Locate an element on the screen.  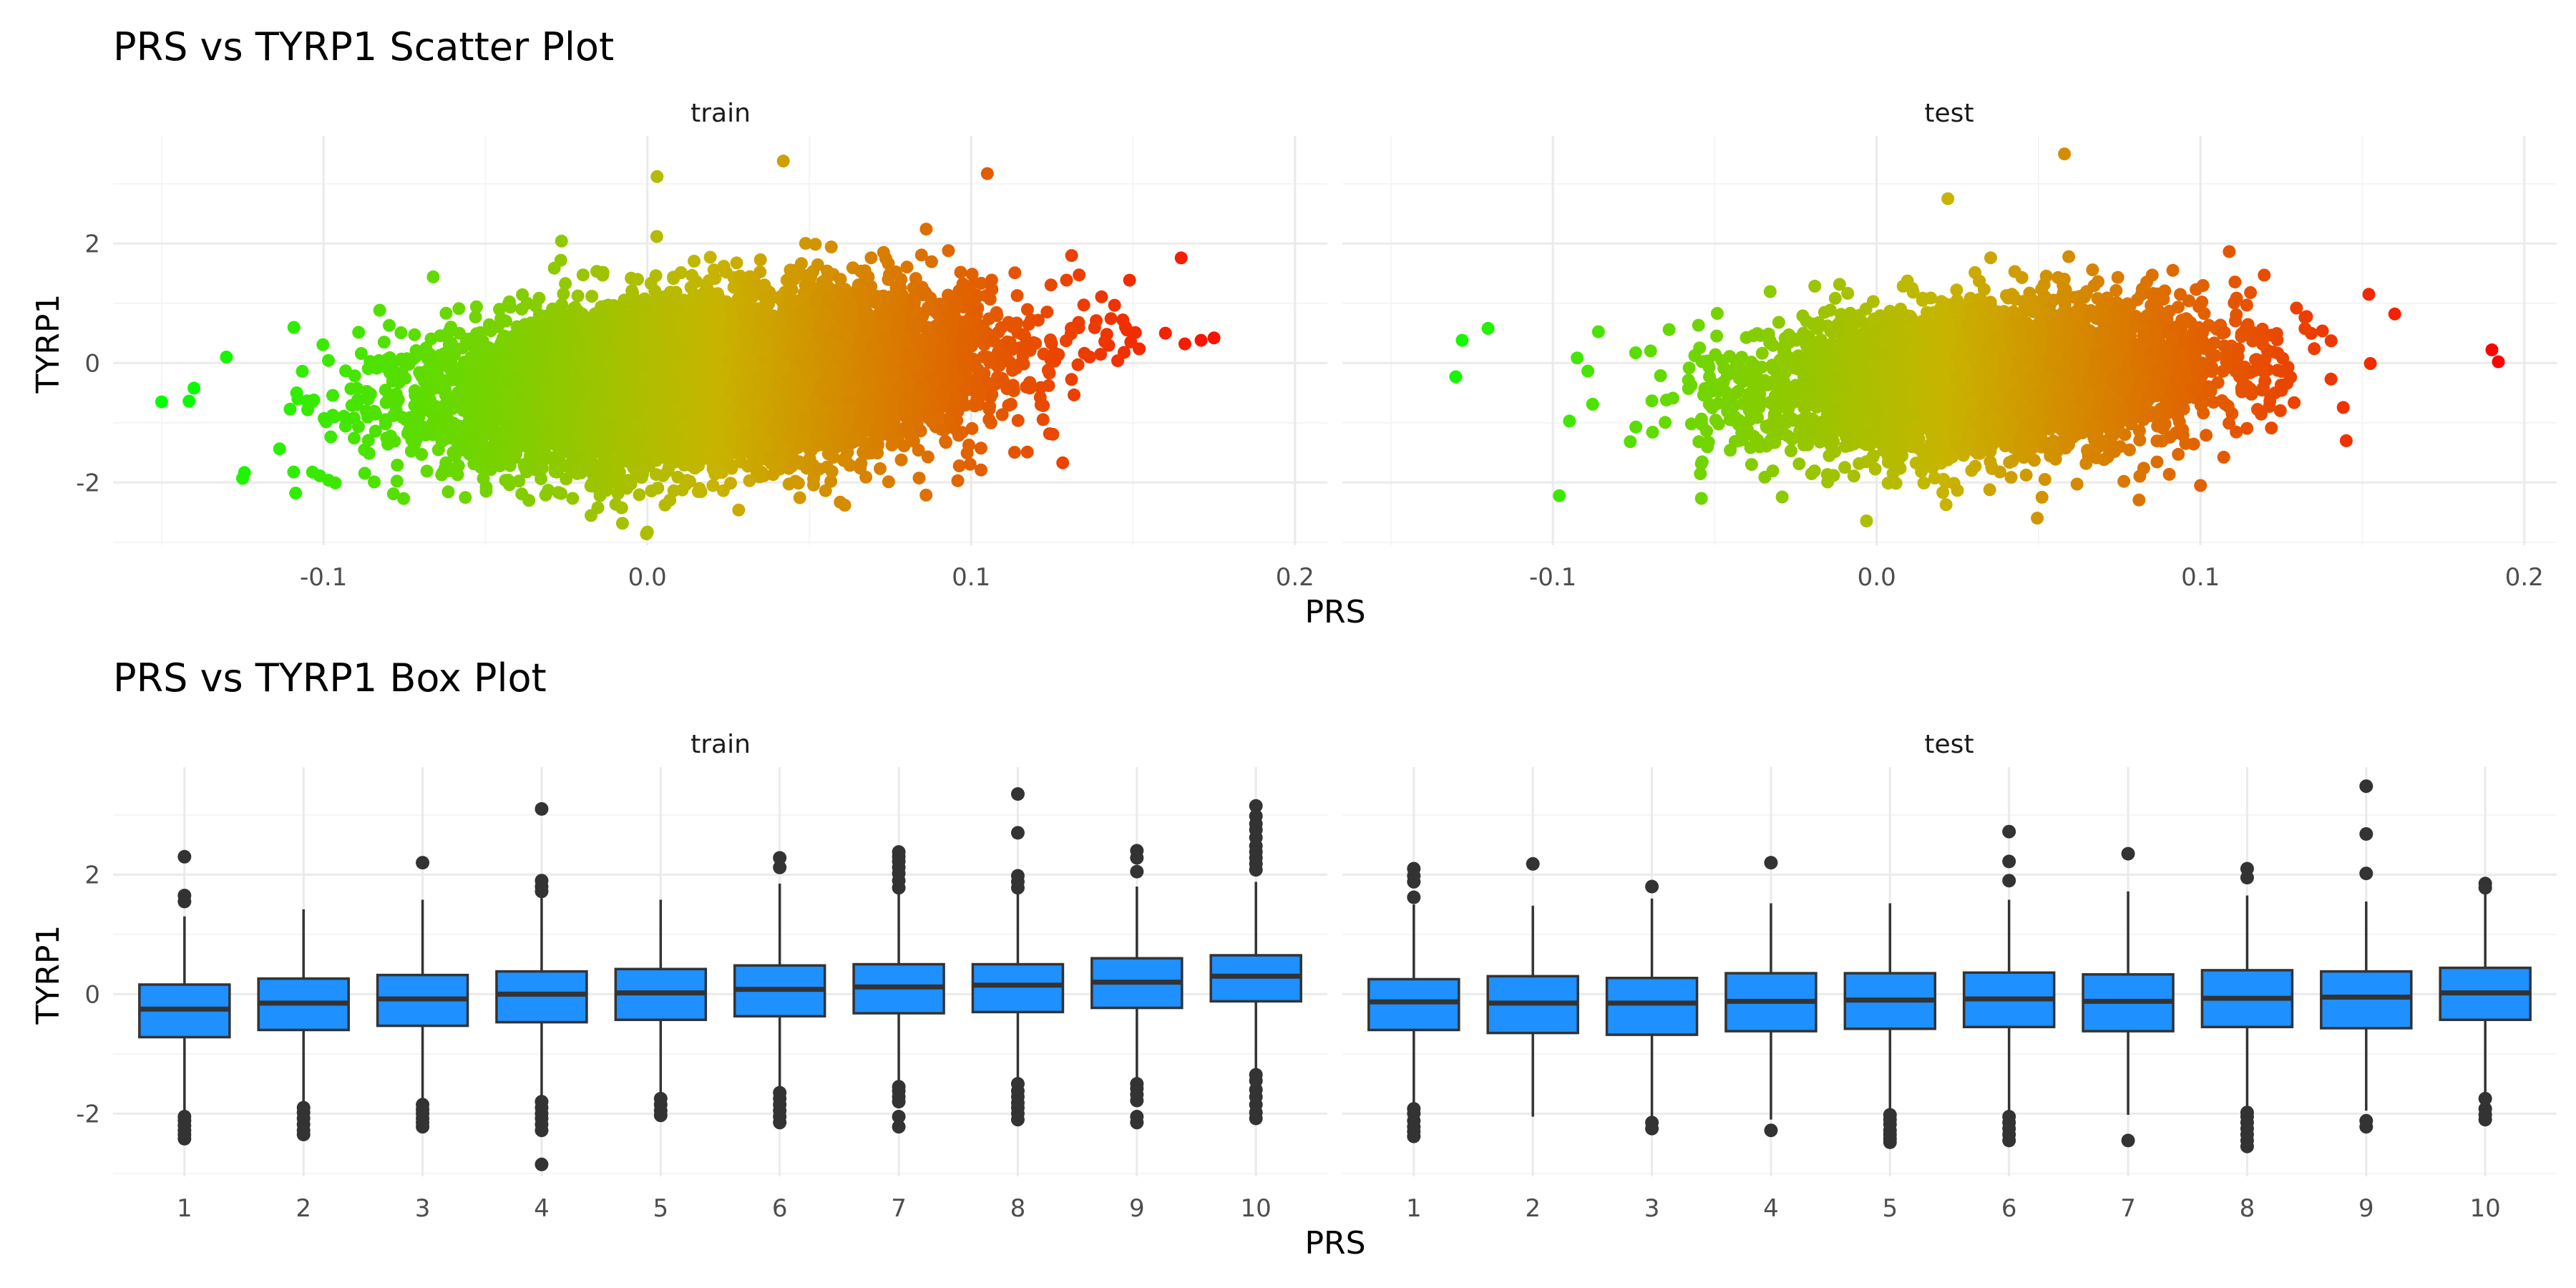
scatter-plot-title: PRS vs TYRP1 Scatter Plot is located at coordinates (363, 46).